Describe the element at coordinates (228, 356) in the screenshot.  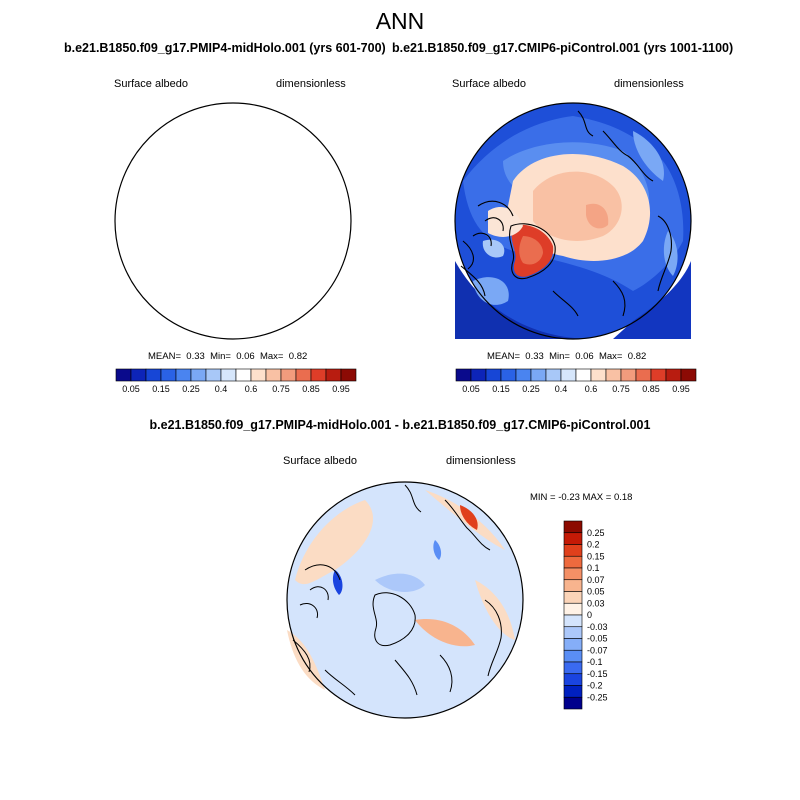
I see `panel1-stats: MEAN= 0.33 Min= 0.06 Max= 0.82` at that location.